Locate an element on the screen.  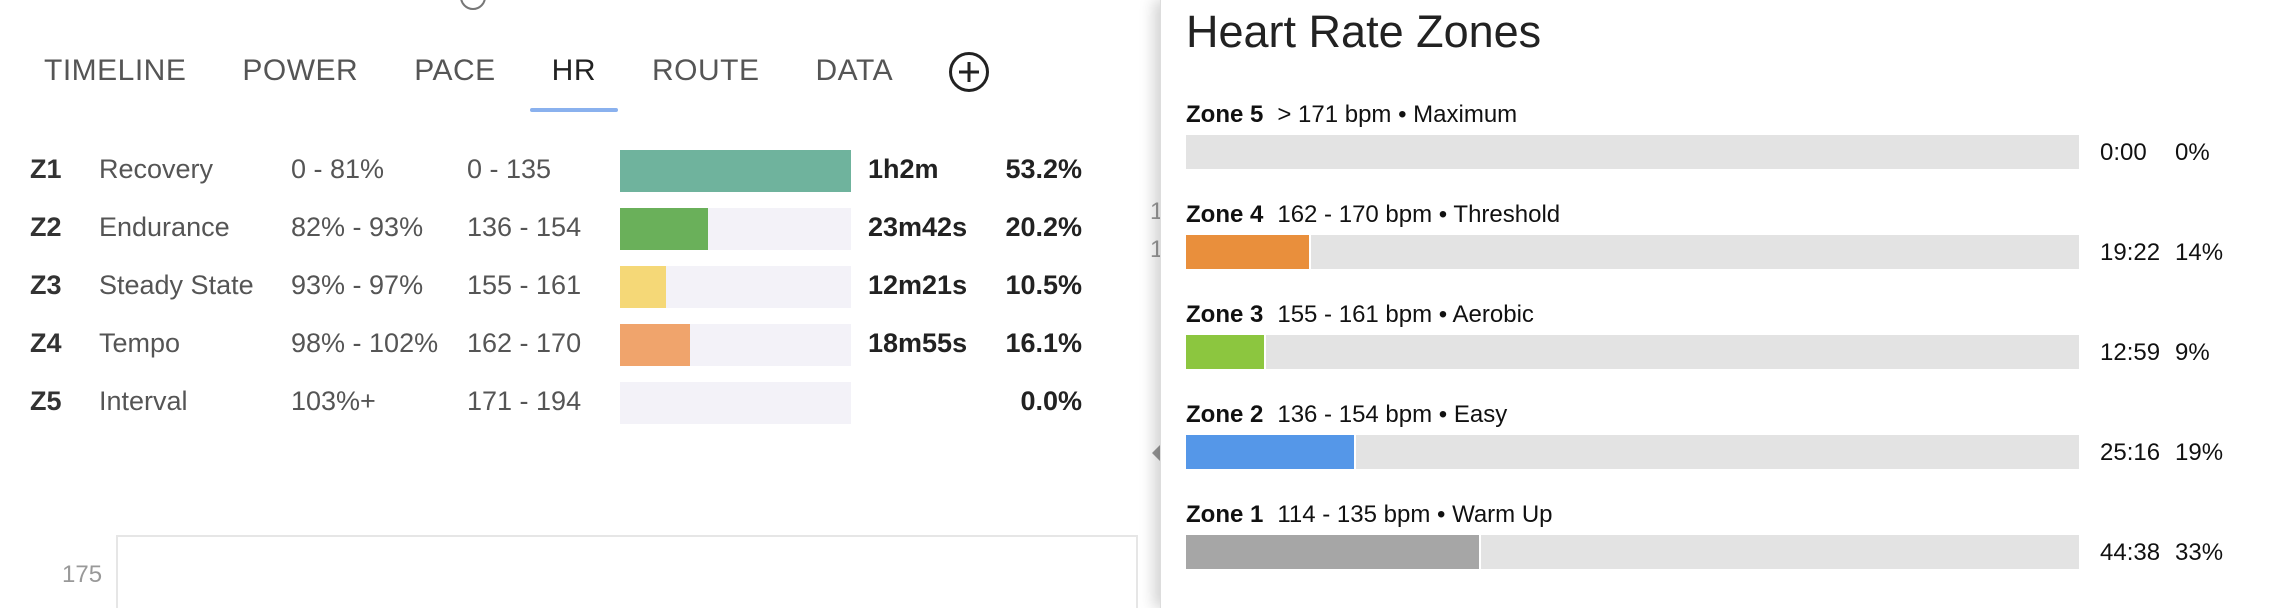
tab-route: ROUTE is located at coordinates (706, 70).